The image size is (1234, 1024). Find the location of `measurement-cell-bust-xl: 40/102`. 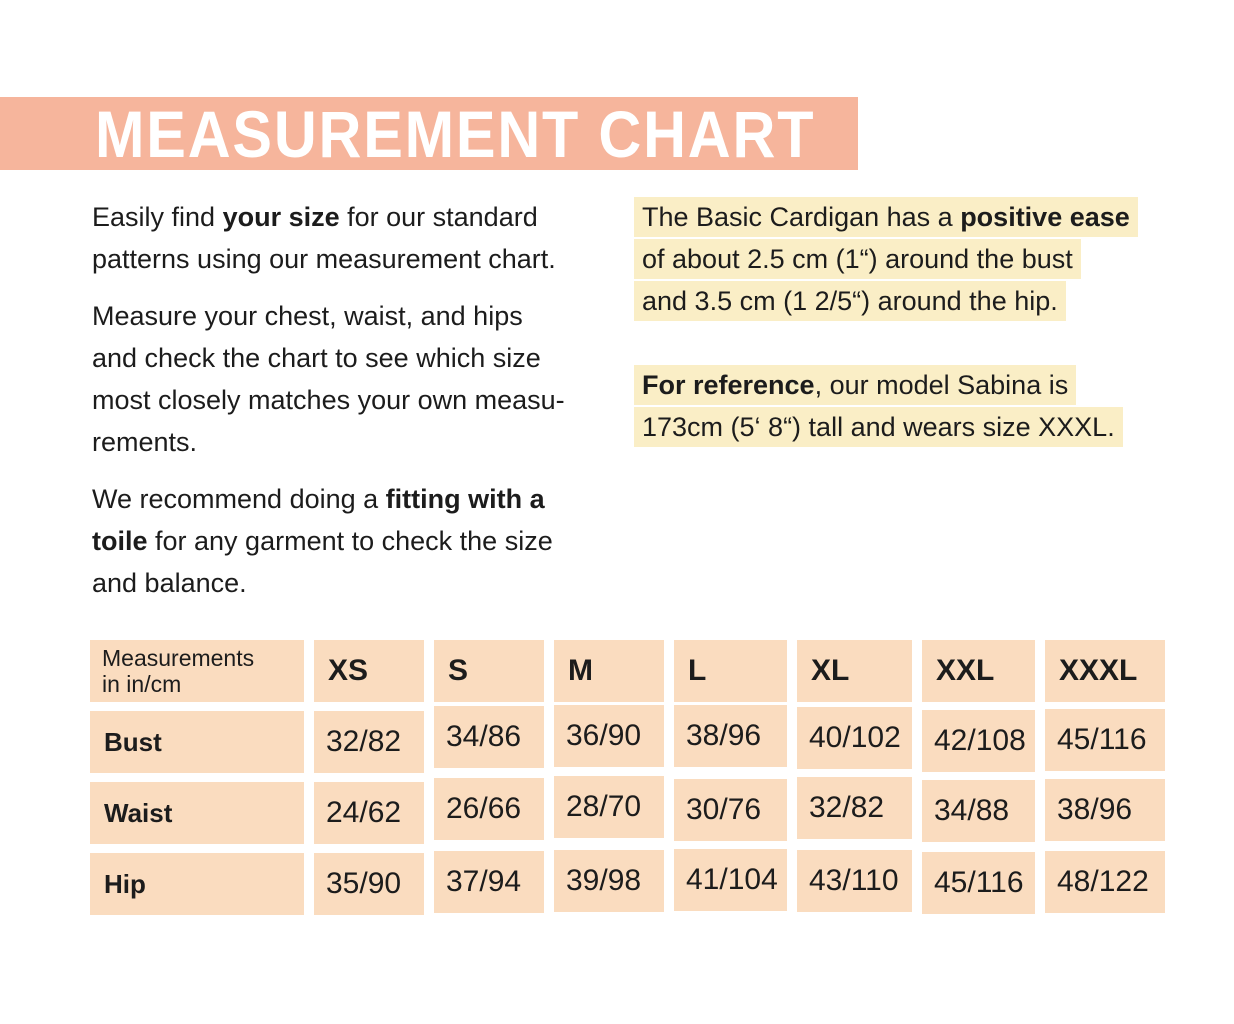

measurement-cell-bust-xl: 40/102 is located at coordinates (854, 738).